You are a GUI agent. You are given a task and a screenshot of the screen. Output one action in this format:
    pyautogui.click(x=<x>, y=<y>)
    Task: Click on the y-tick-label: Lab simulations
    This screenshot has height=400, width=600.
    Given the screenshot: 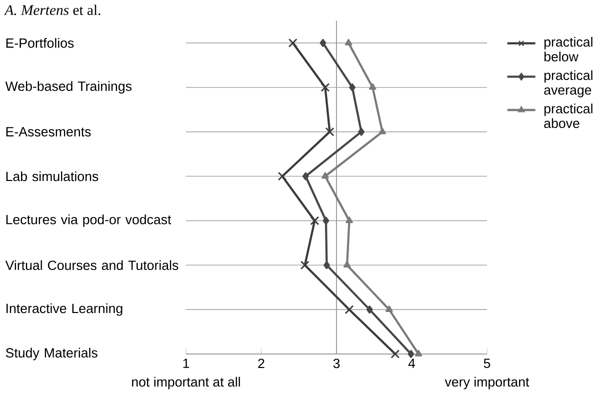 What is the action you would take?
    pyautogui.click(x=52, y=176)
    